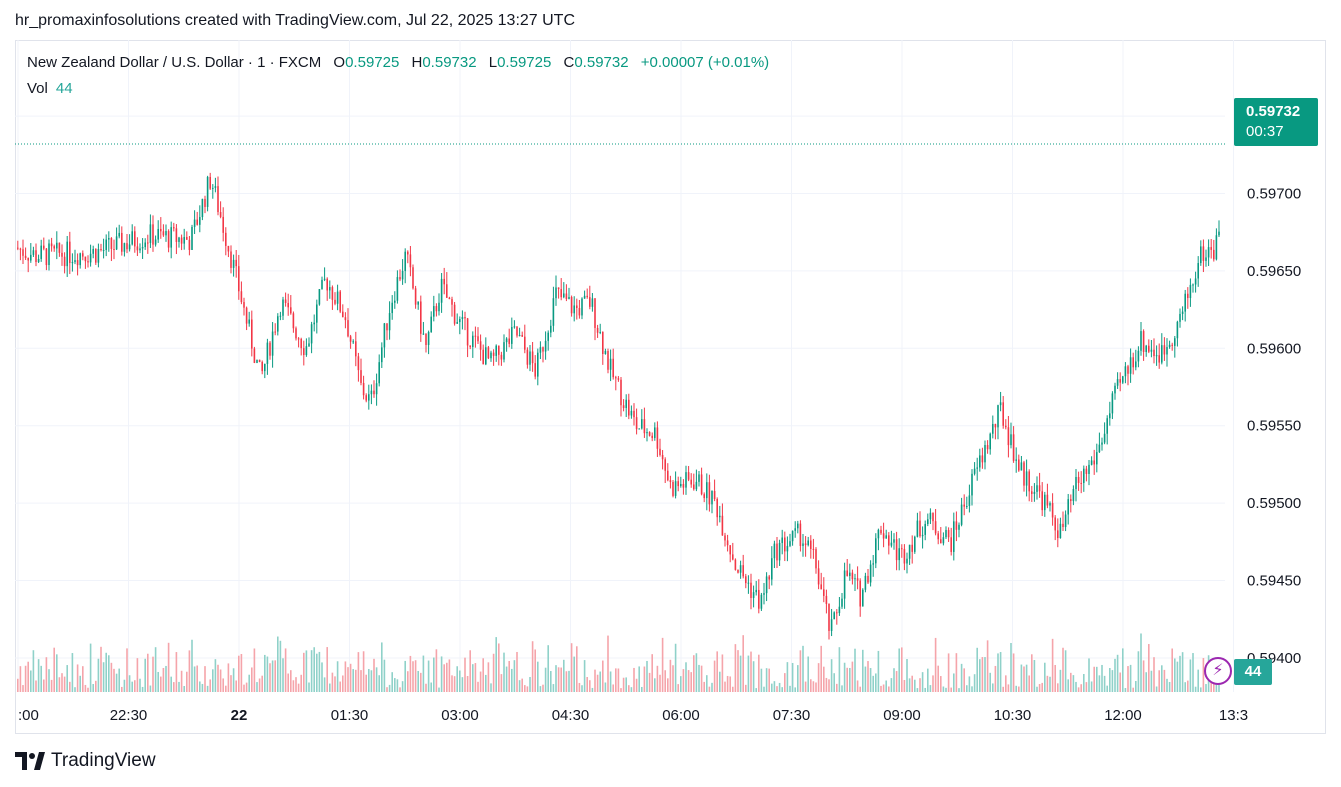 This screenshot has height=787, width=1341. Describe the element at coordinates (1013, 715) in the screenshot. I see `time-tick-label: 10:30` at that location.